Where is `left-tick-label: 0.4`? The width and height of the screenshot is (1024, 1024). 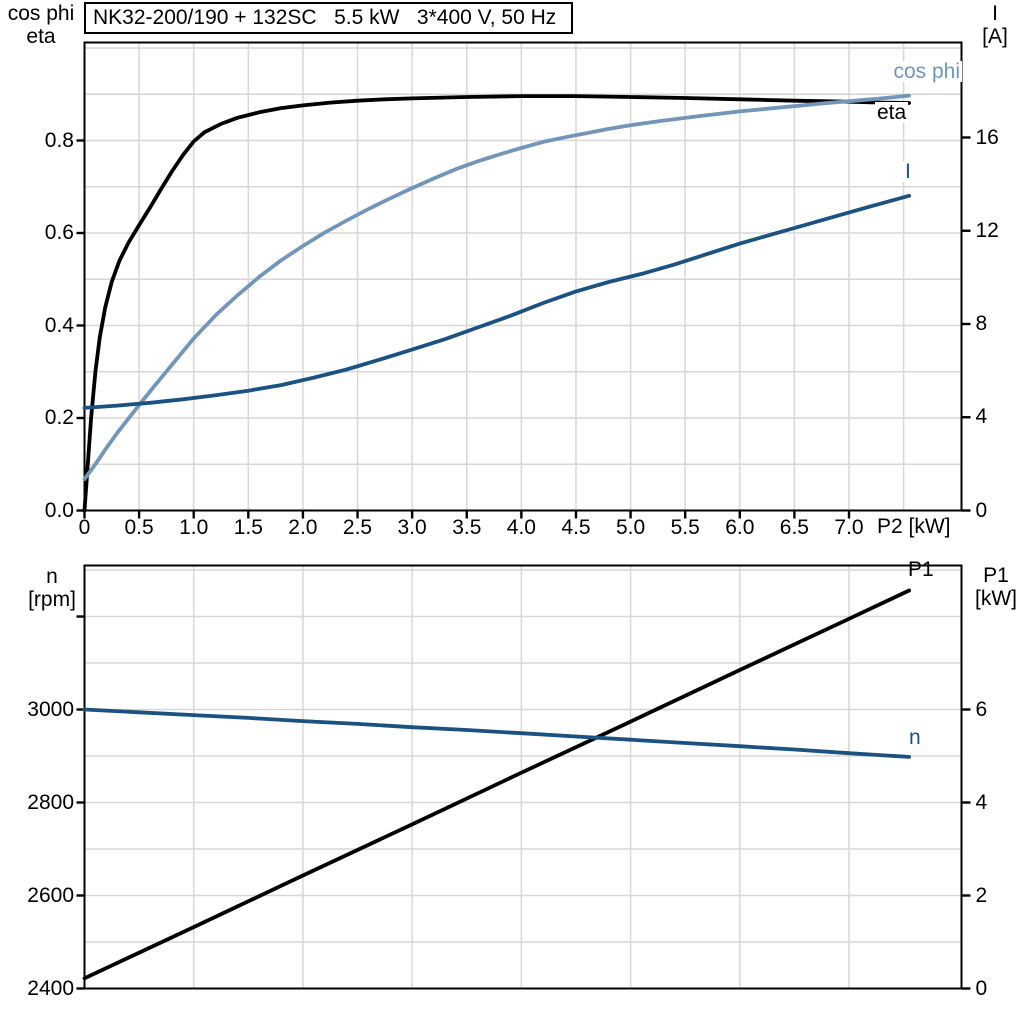 left-tick-label: 0.4 is located at coordinates (59, 325).